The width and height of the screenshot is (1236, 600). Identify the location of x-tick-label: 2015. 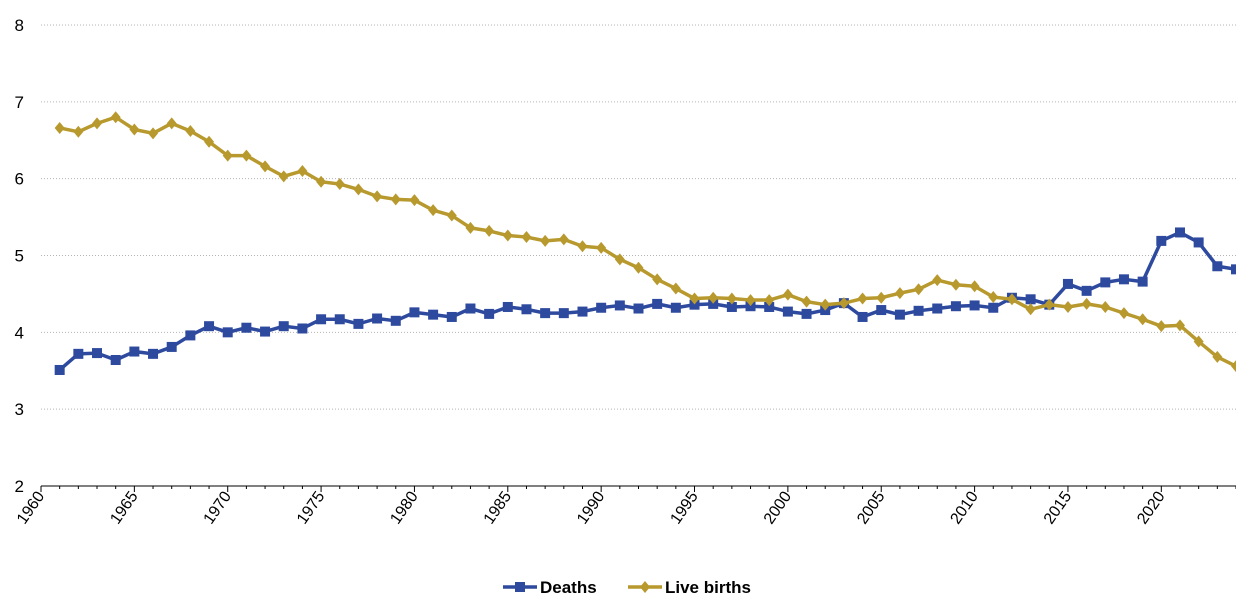
(1058, 507).